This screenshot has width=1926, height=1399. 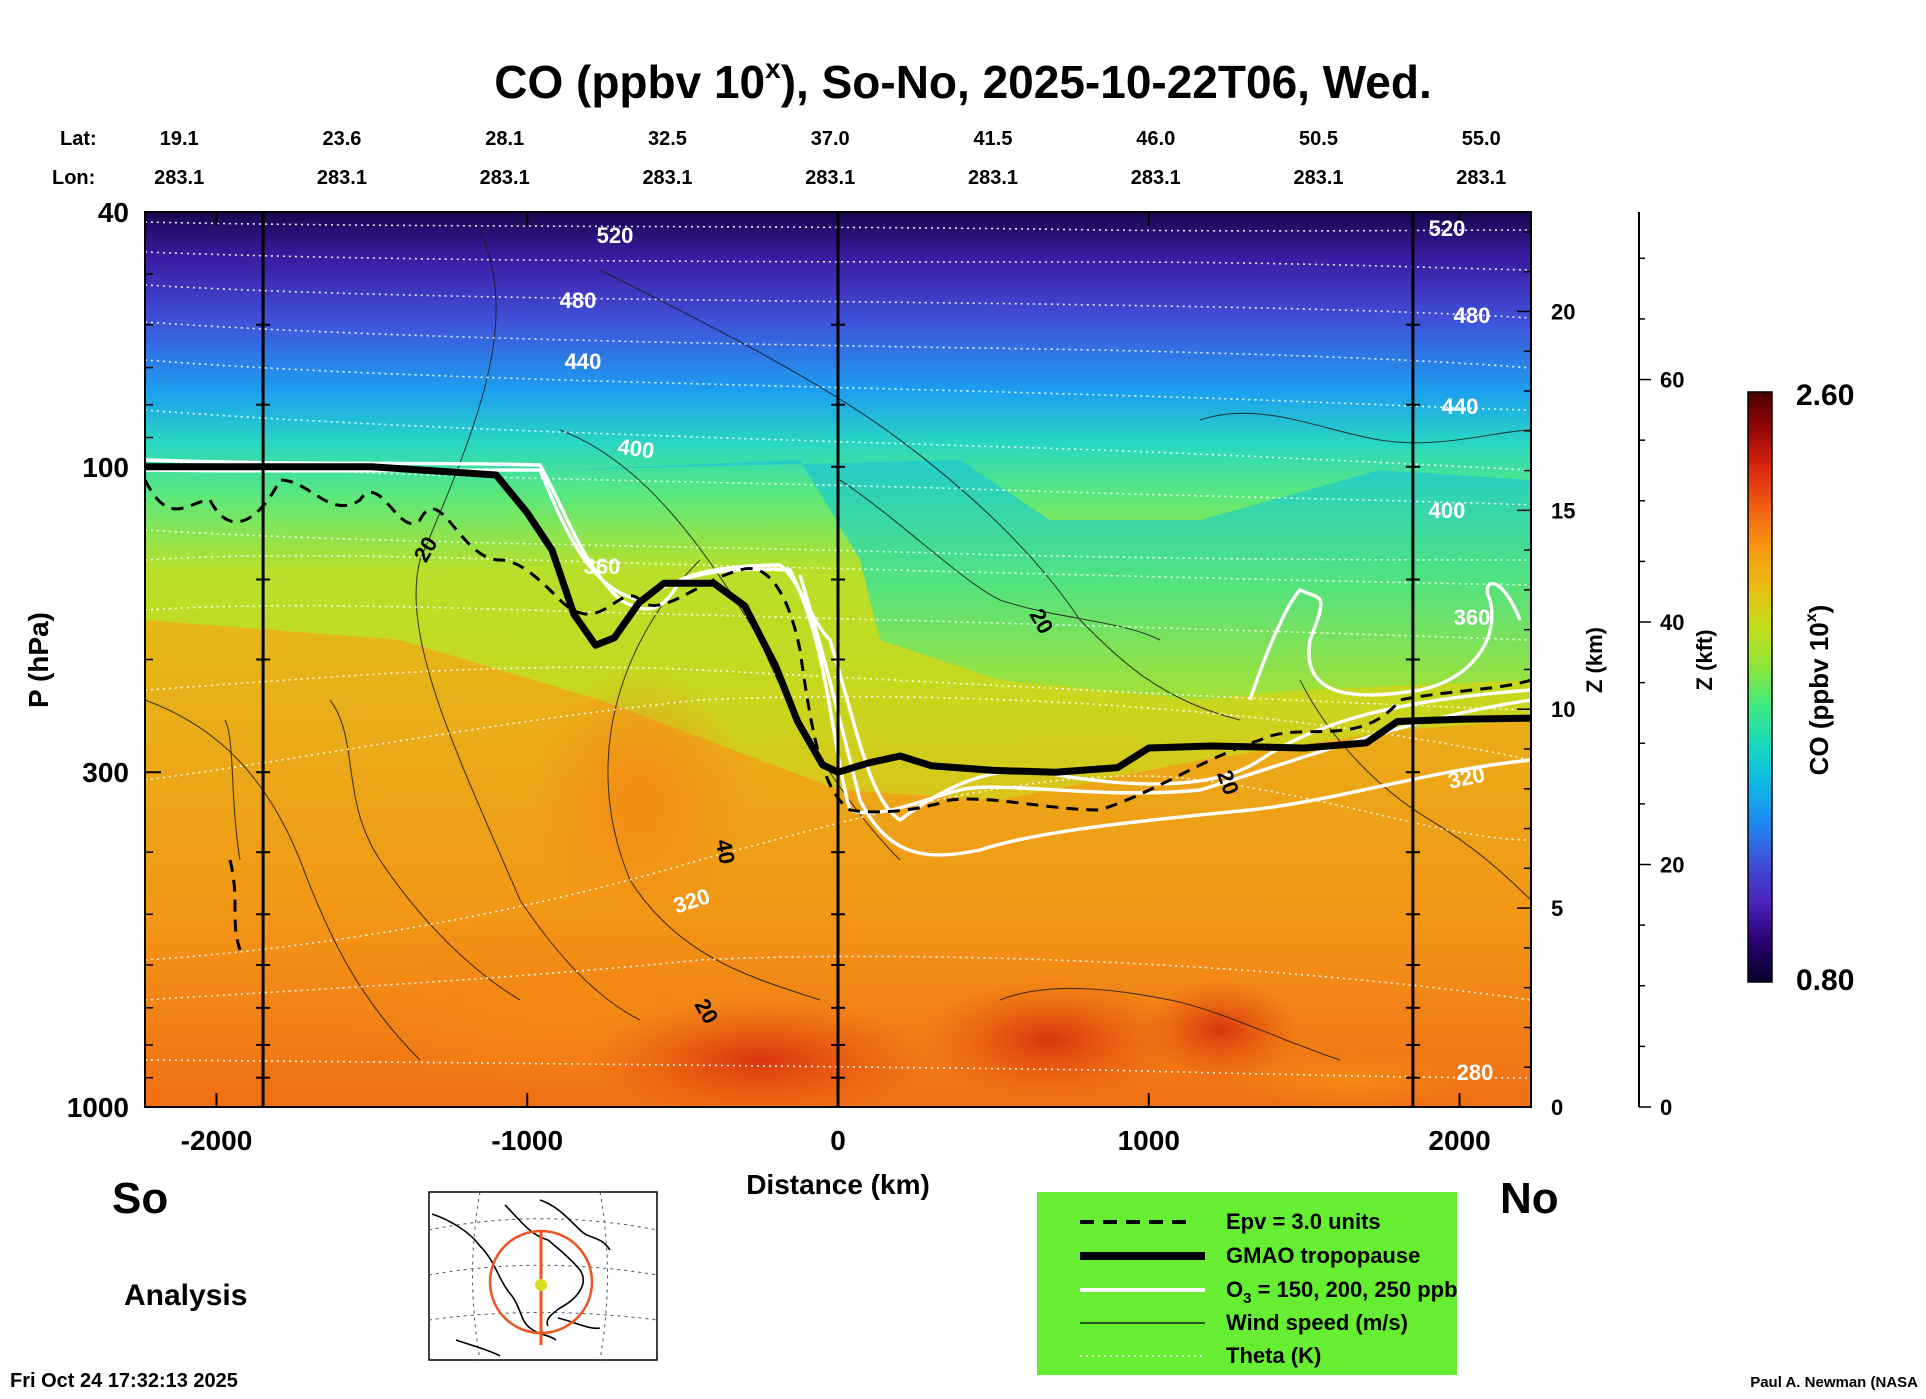 What do you see at coordinates (1481, 139) in the screenshot?
I see `lat-value: 55.0` at bounding box center [1481, 139].